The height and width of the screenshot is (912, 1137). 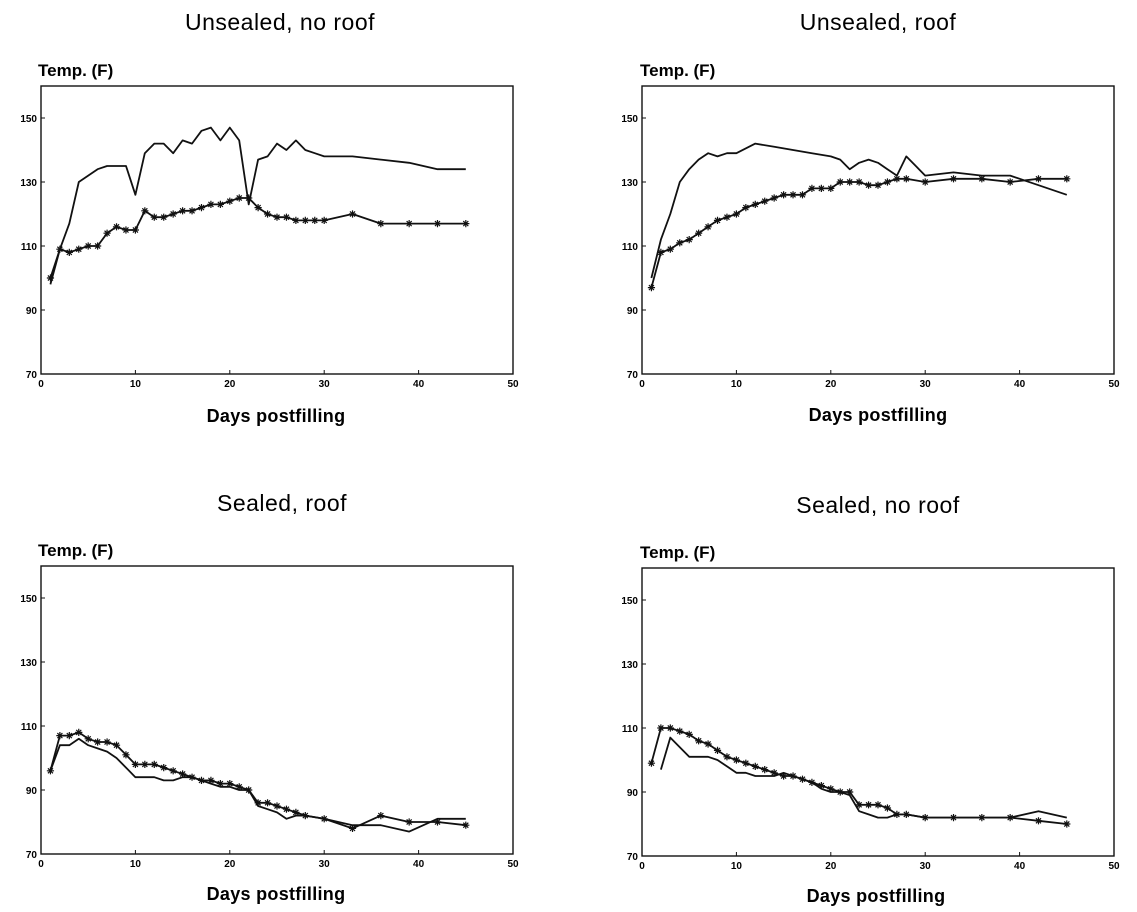 What do you see at coordinates (926, 866) in the screenshot?
I see `x-tick-label: 30` at bounding box center [926, 866].